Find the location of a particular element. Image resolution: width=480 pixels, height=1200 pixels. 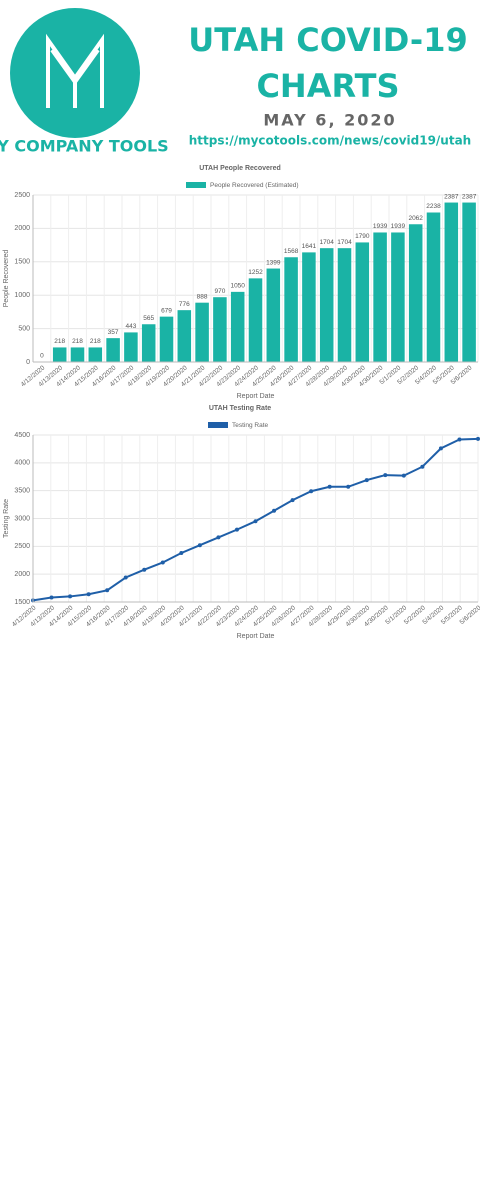

chart-title: UTAH People Recovered is located at coordinates (240, 168).